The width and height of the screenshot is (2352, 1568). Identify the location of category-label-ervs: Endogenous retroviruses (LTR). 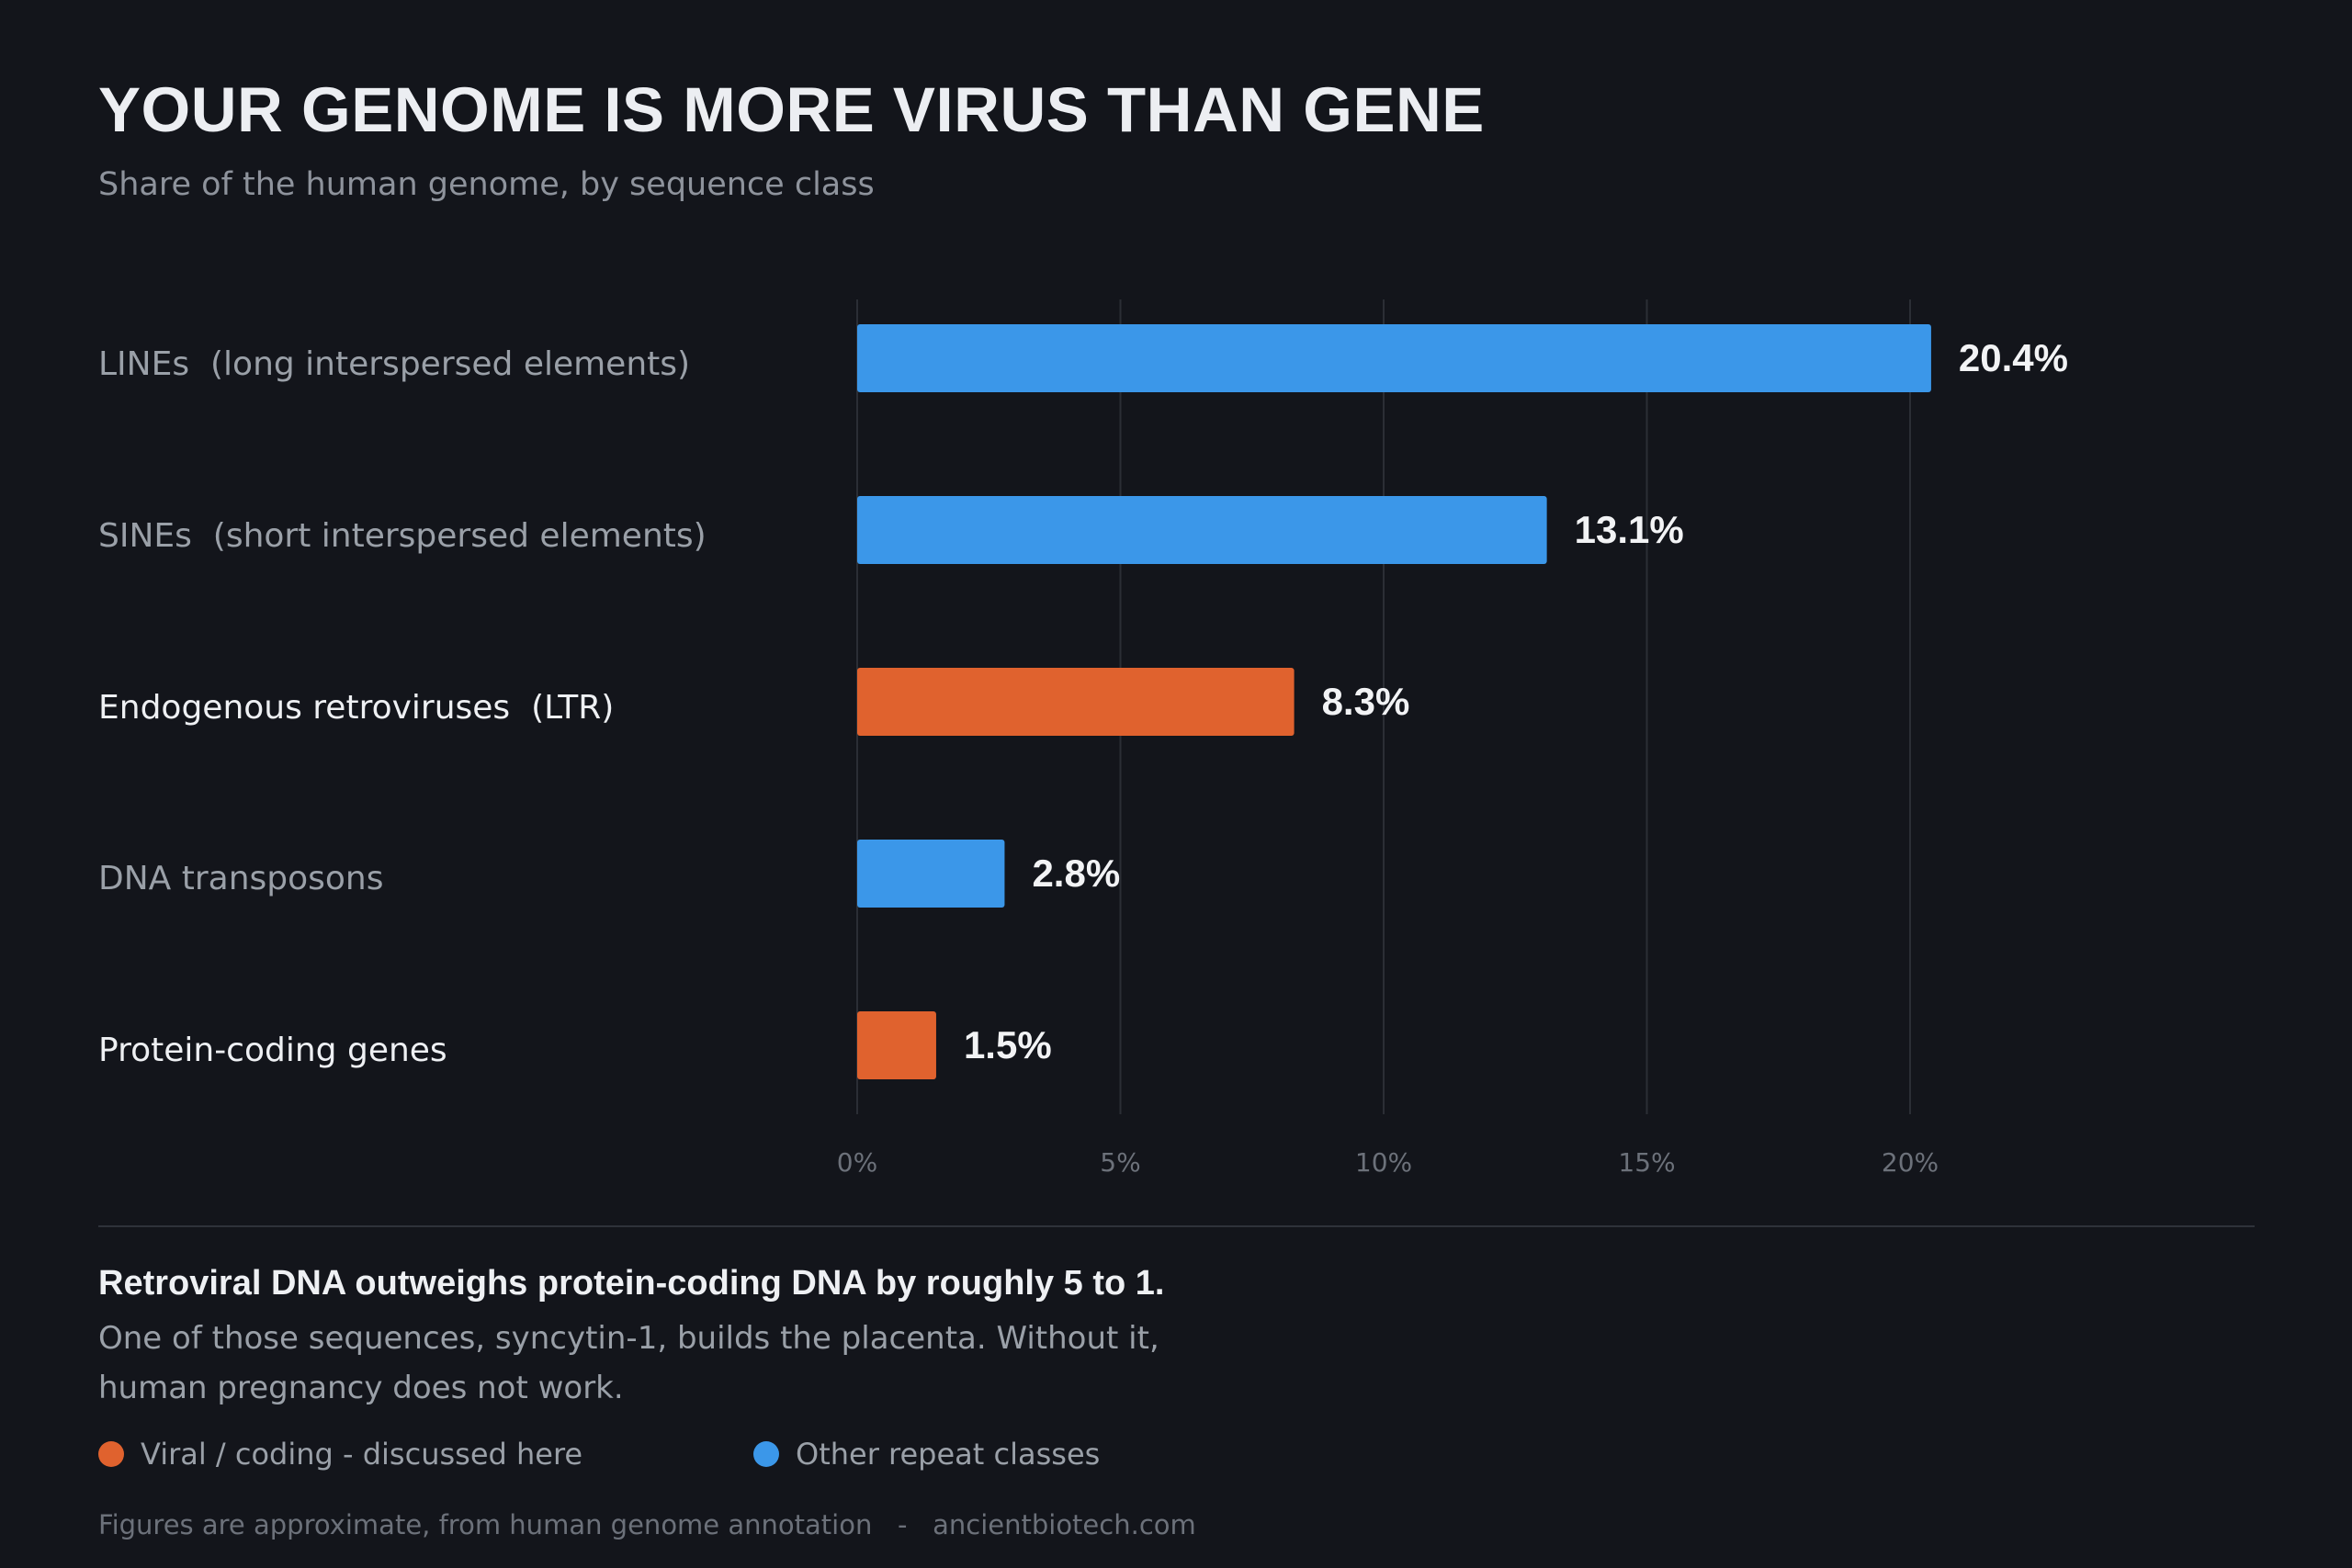
(357, 708).